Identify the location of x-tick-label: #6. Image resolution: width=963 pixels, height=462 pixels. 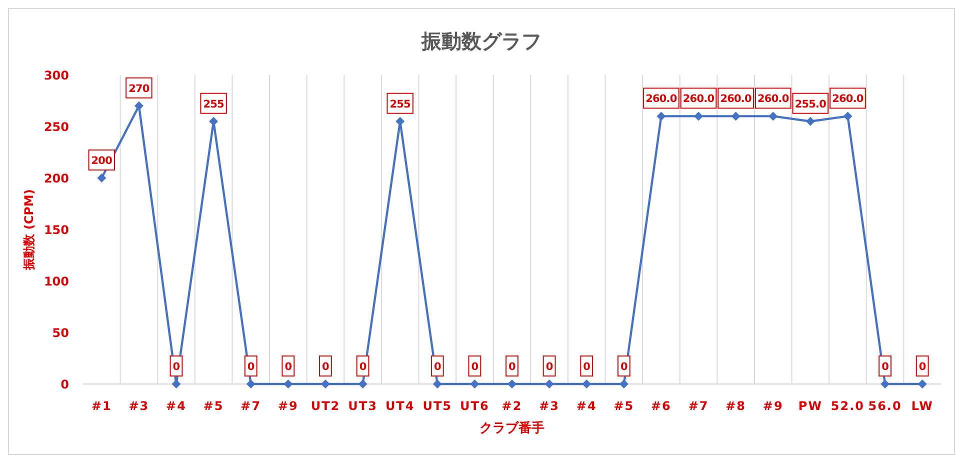
(661, 406).